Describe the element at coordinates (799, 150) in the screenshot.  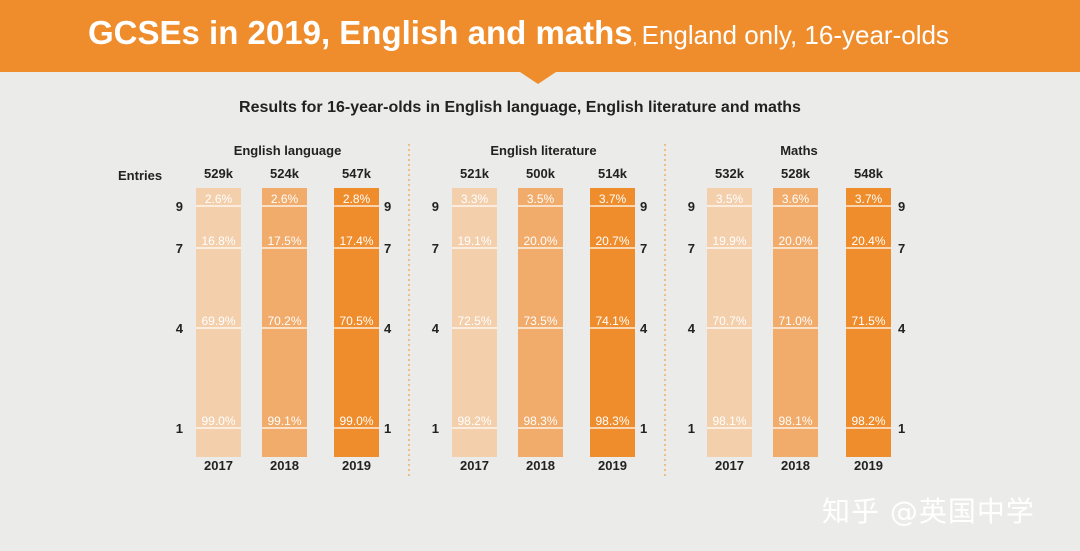
I see `panel-title: Maths` at that location.